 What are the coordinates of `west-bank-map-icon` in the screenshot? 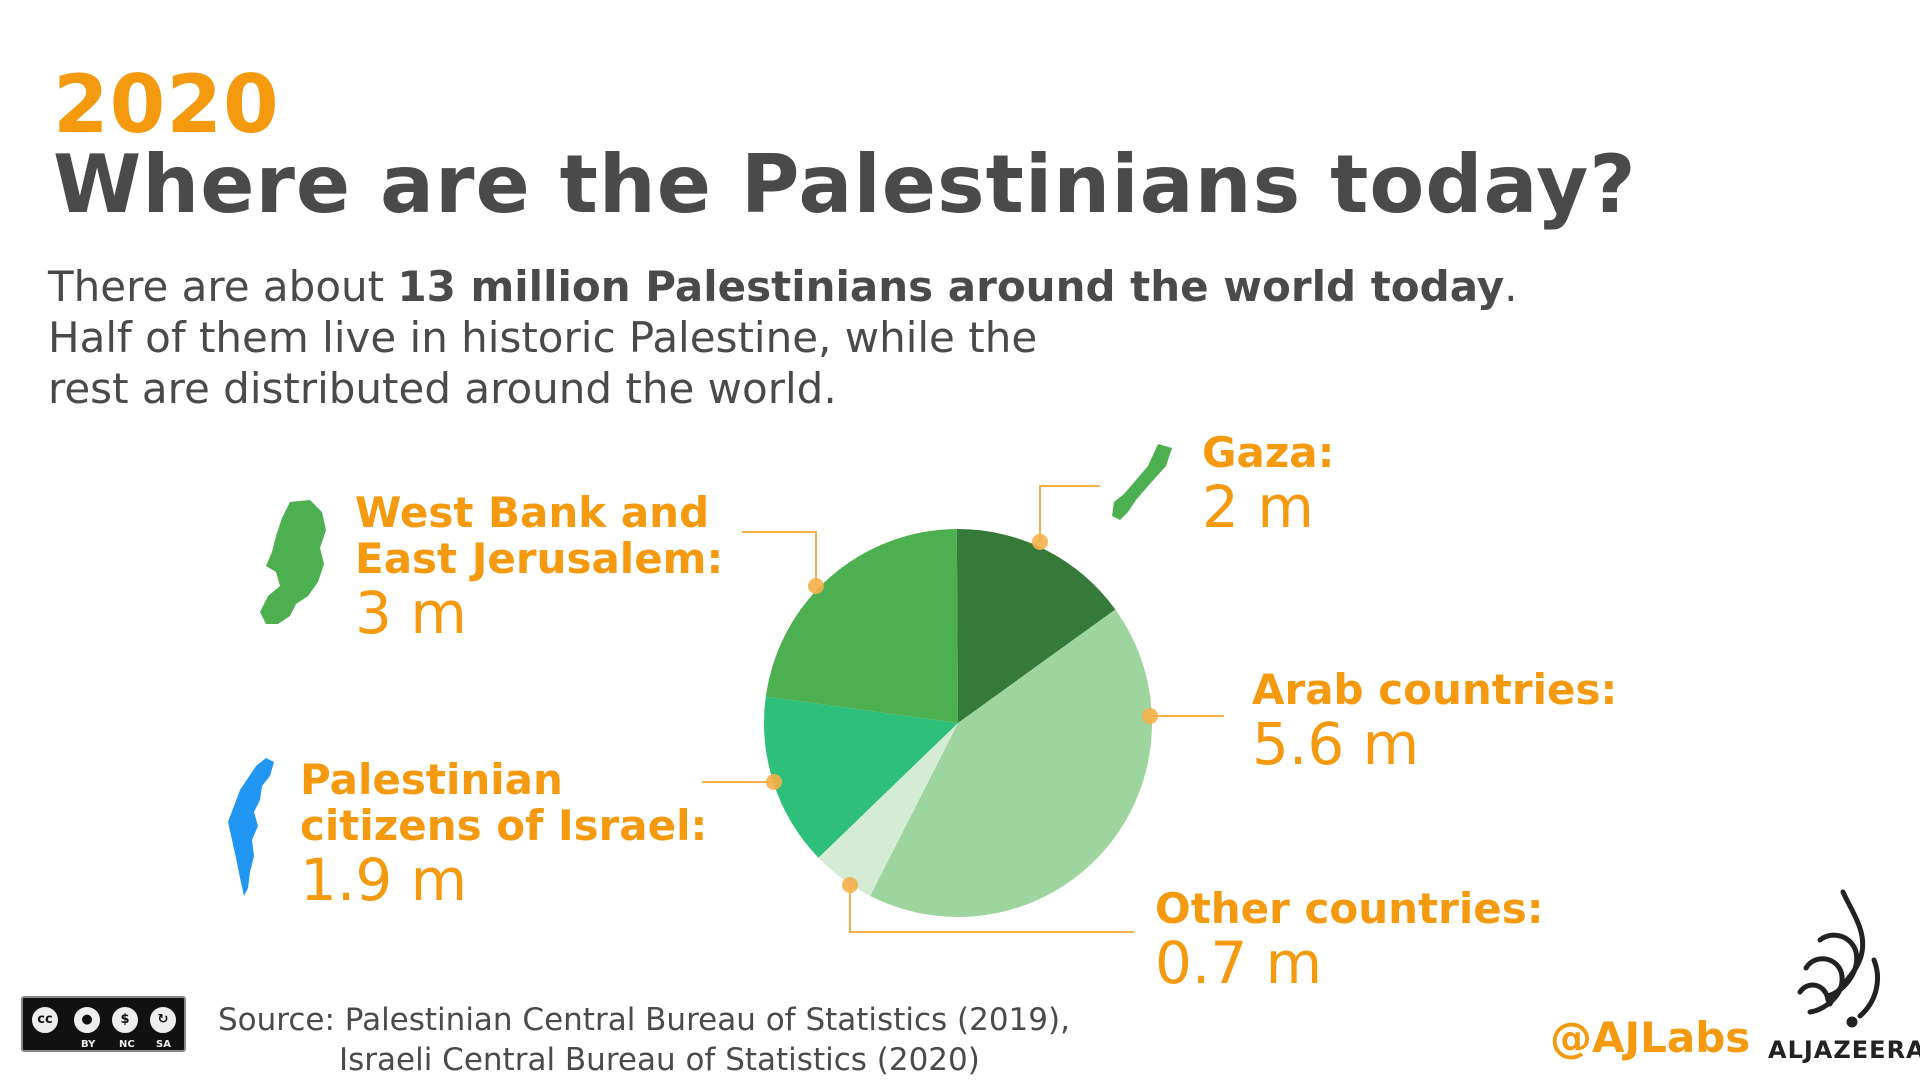 It's located at (293, 562).